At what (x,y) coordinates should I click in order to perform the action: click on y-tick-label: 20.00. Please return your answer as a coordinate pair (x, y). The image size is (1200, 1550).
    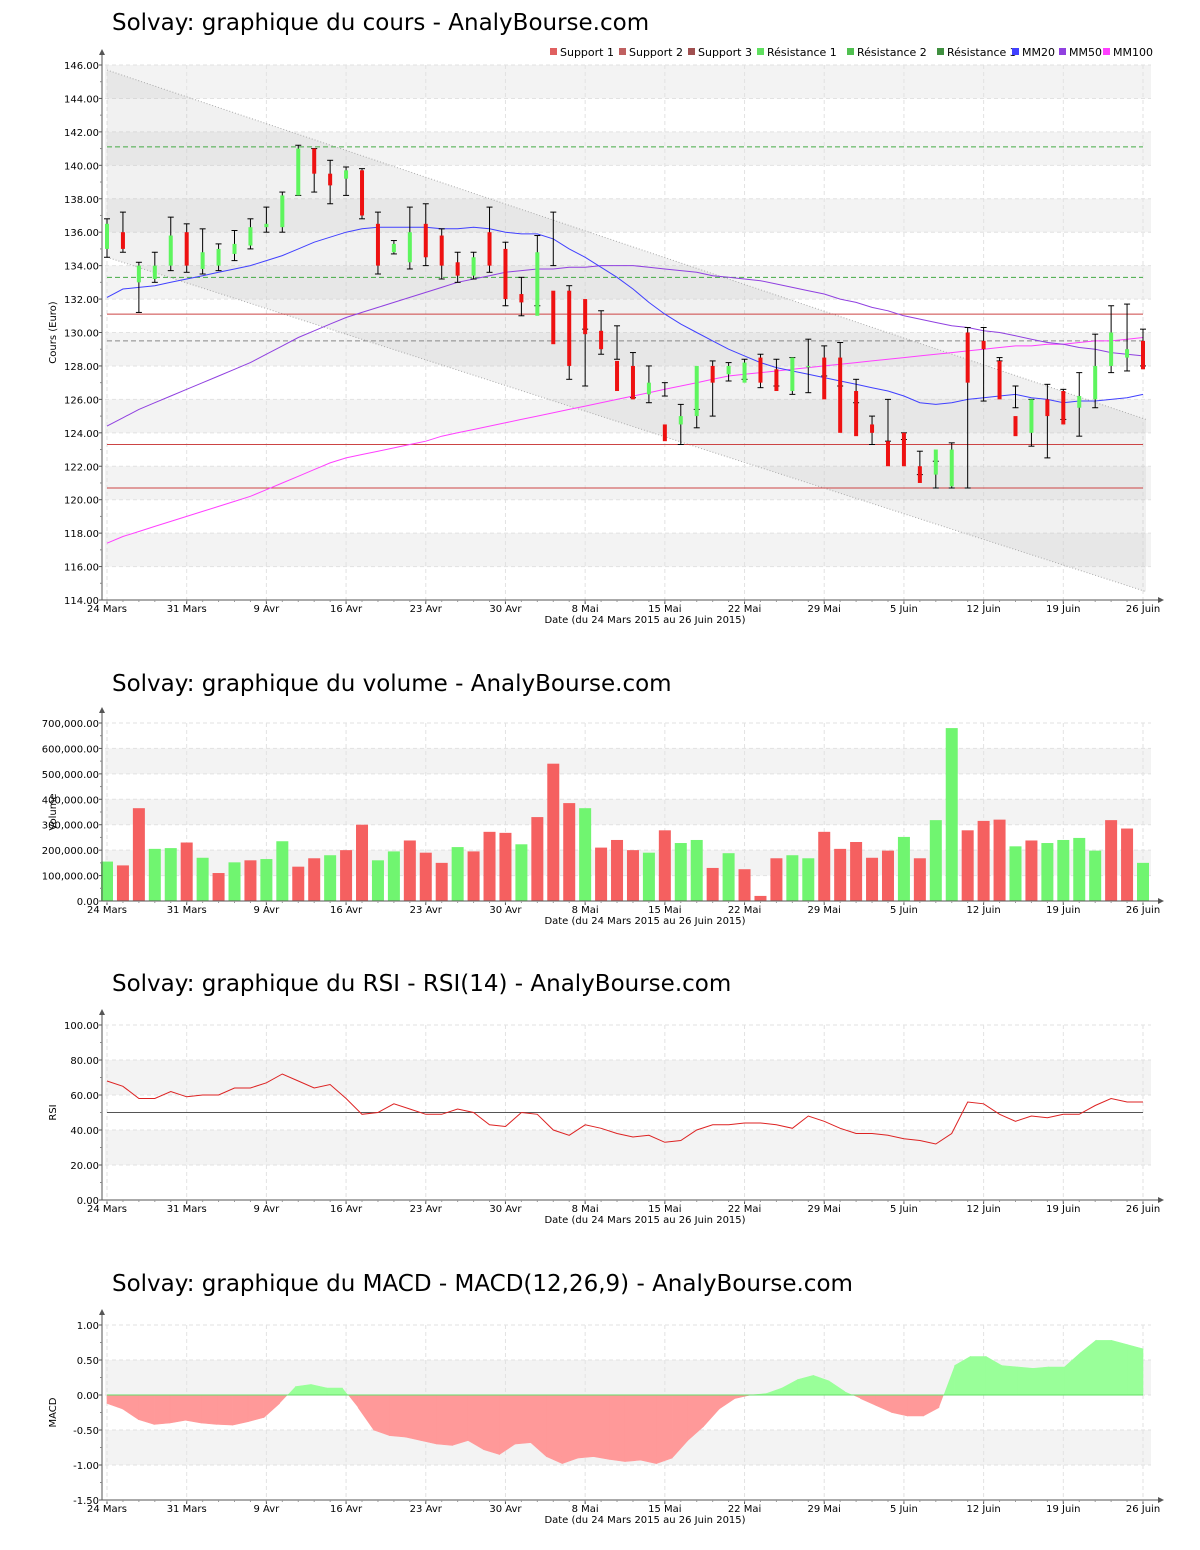
    Looking at the image, I should click on (84, 1166).